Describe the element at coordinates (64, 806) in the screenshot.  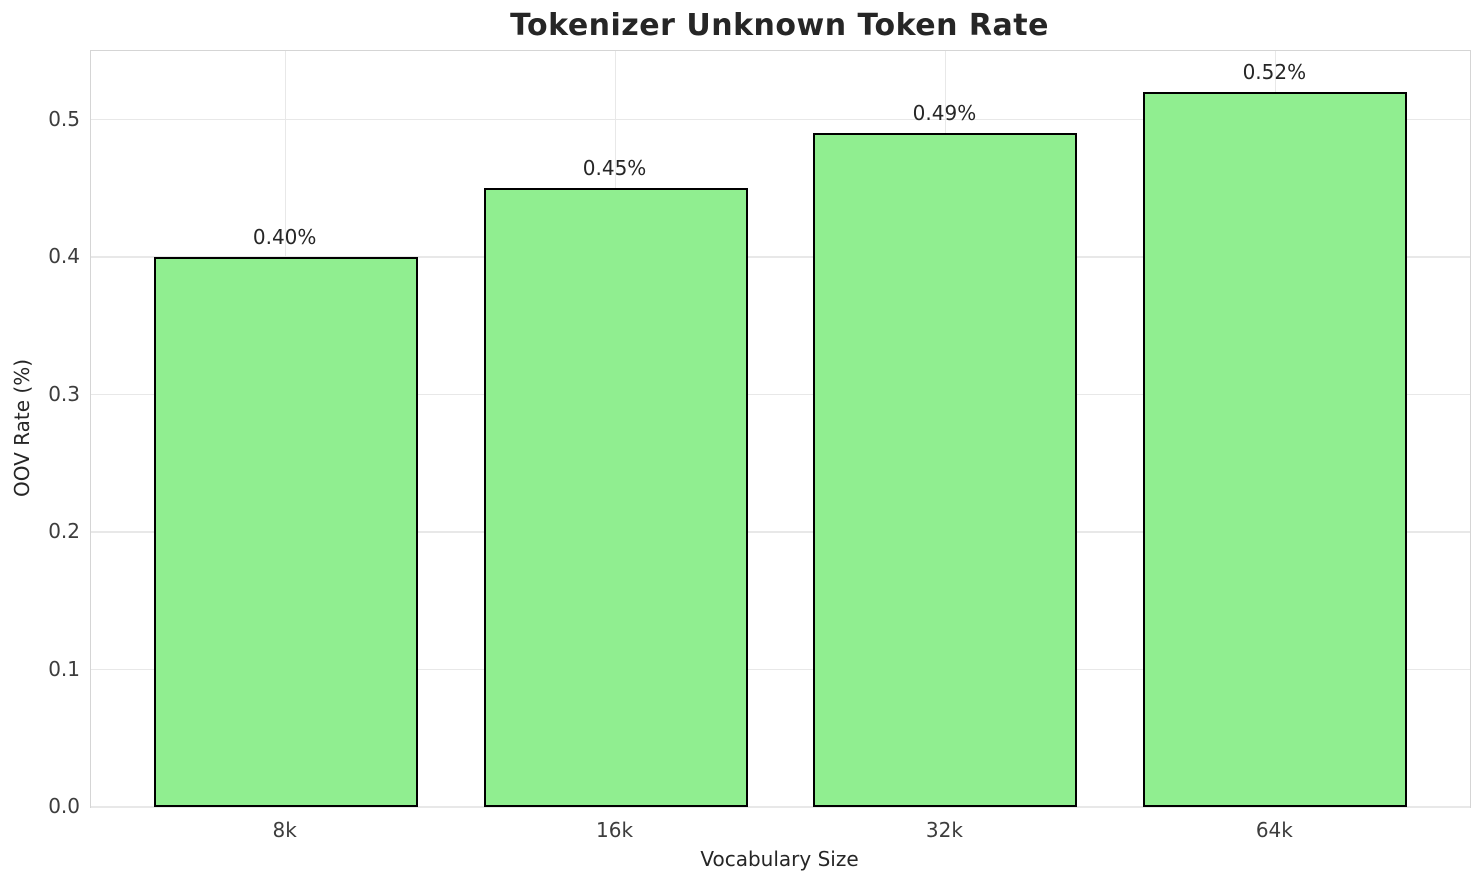
I see `y-tick-label: 0.0` at that location.